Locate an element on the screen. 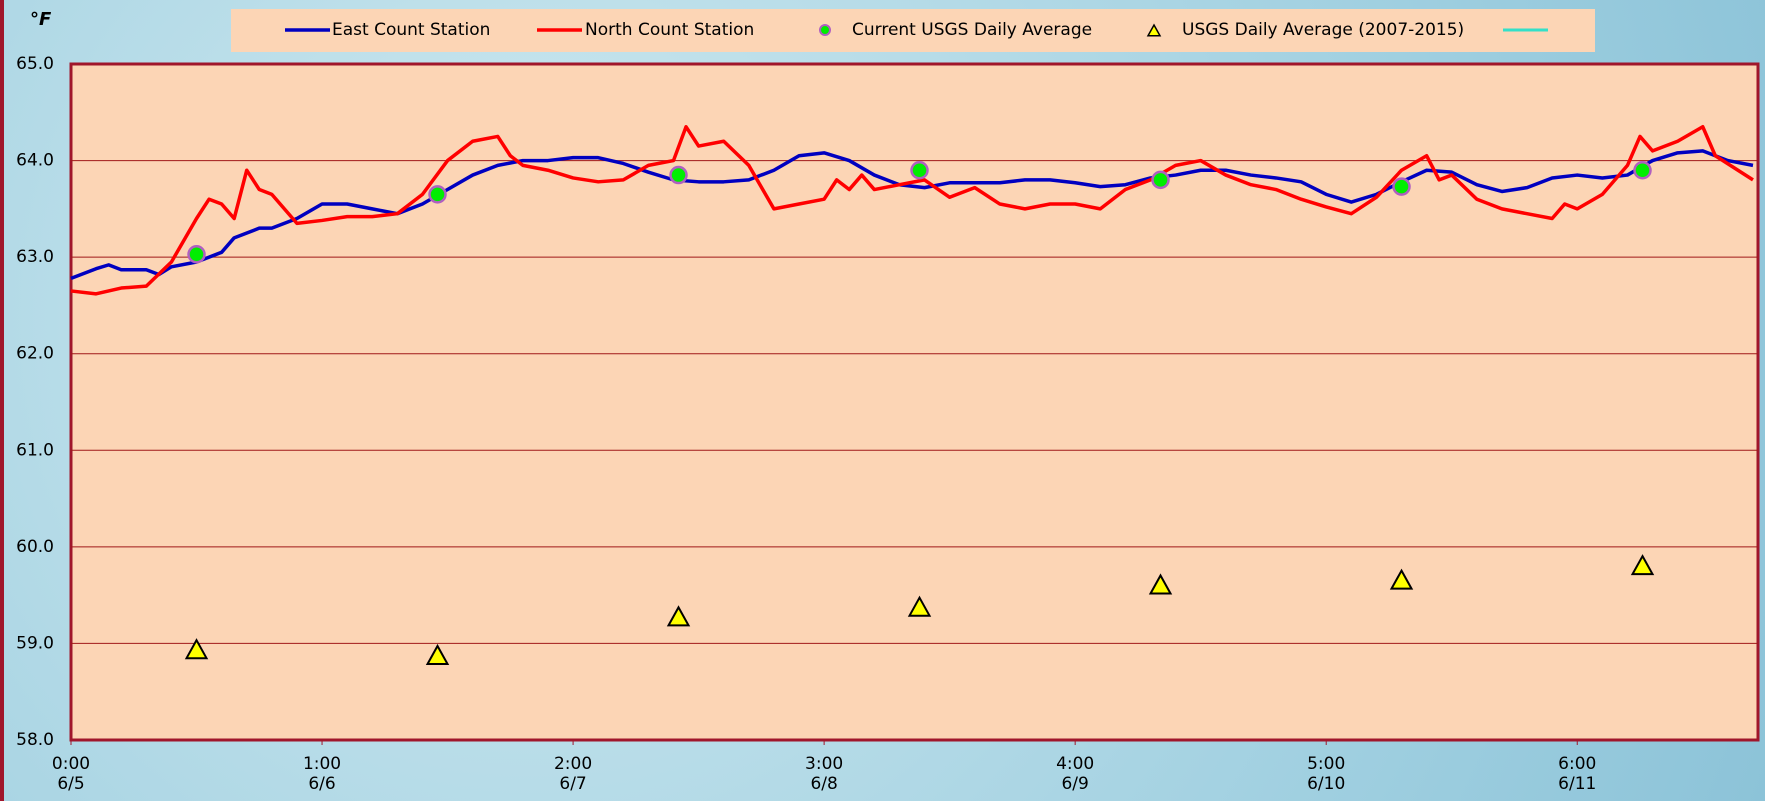 Image resolution: width=1765 pixels, height=801 pixels. y-axis-label: °F is located at coordinates (41, 19).